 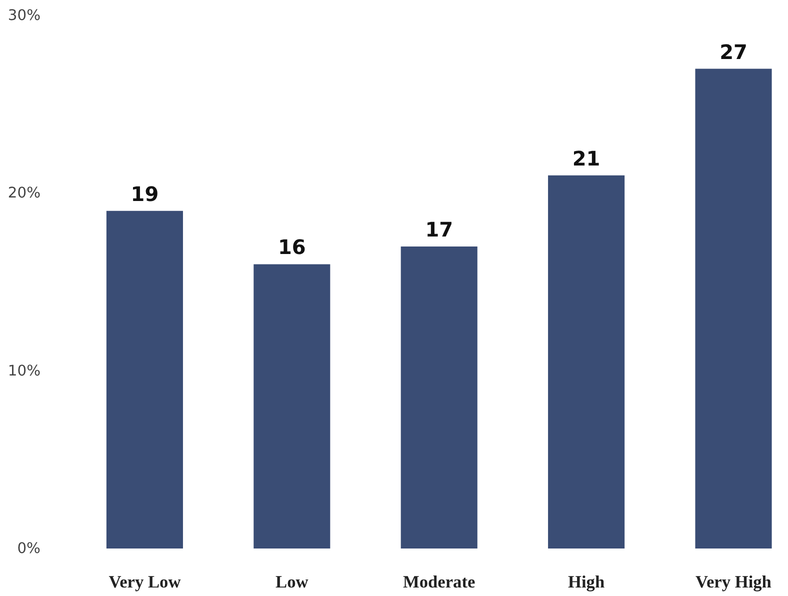 What do you see at coordinates (292, 582) in the screenshot?
I see `x-tick-label: Low` at bounding box center [292, 582].